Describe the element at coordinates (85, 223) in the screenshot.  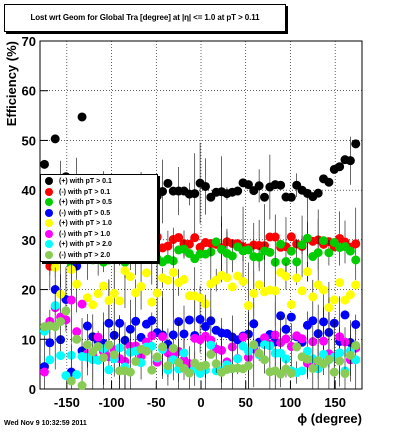
I see `legend-label: (+) with pT > 1.0` at that location.